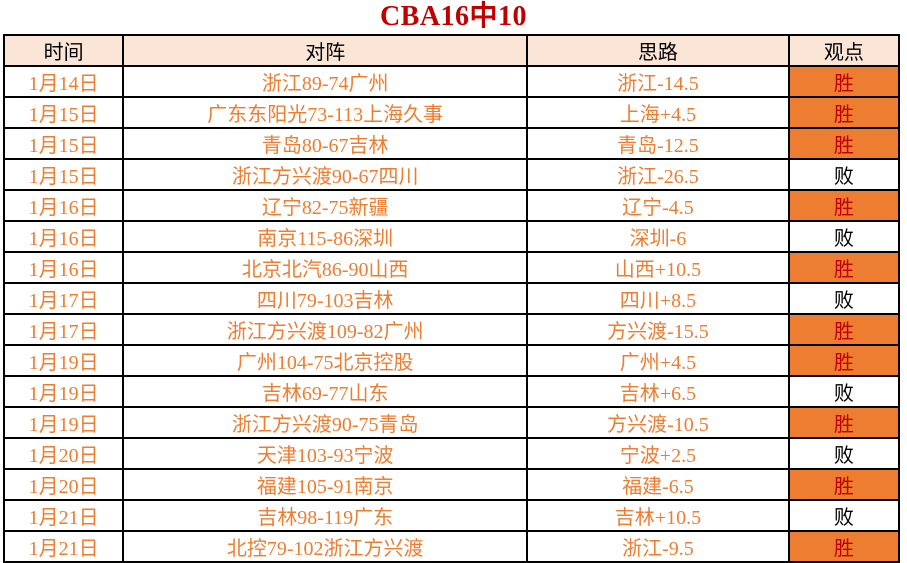 This screenshot has height=563, width=907. I want to click on table-row: 1月19日 浙江方兴渡90-75青岛 方兴渡-10.5 胜, so click(451, 422).